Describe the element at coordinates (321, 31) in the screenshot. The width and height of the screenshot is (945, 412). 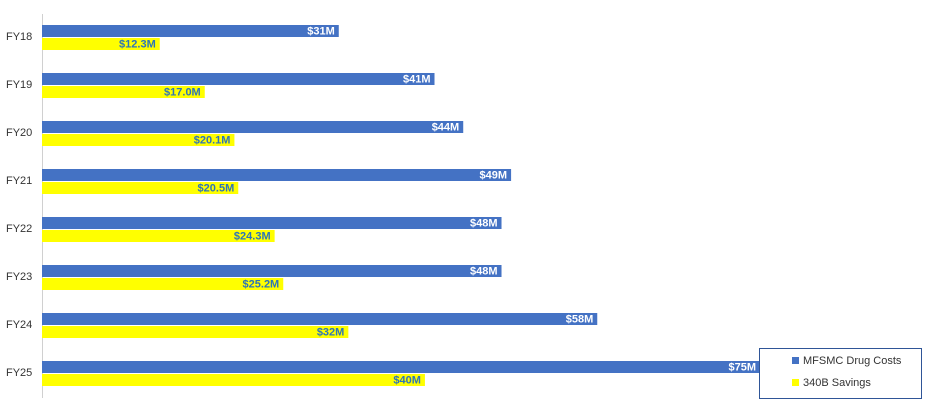
I see `value-label: $31M` at that location.